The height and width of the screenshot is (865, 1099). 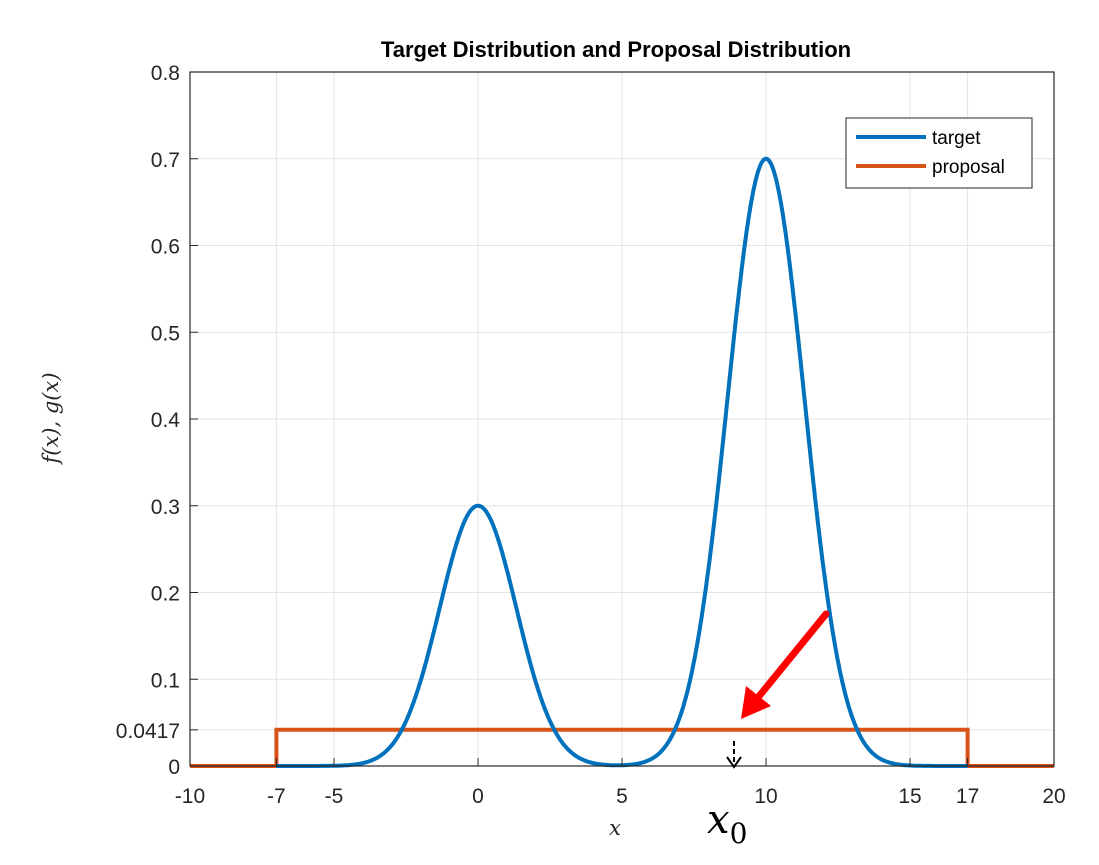 What do you see at coordinates (765, 796) in the screenshot?
I see `x-tick-label-5: 10` at bounding box center [765, 796].